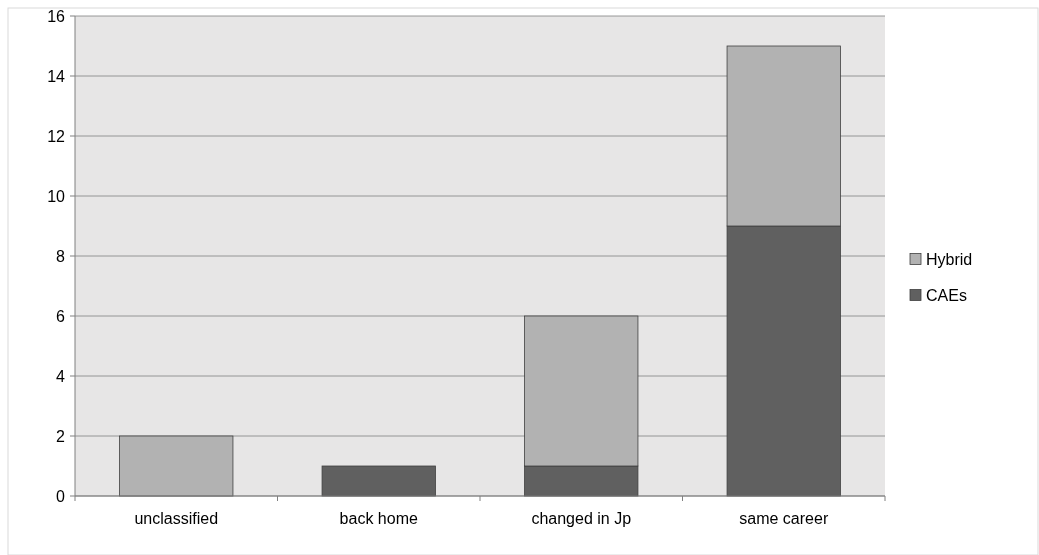 The width and height of the screenshot is (1039, 555). Describe the element at coordinates (56, 196) in the screenshot. I see `y-tick-label: 10` at that location.